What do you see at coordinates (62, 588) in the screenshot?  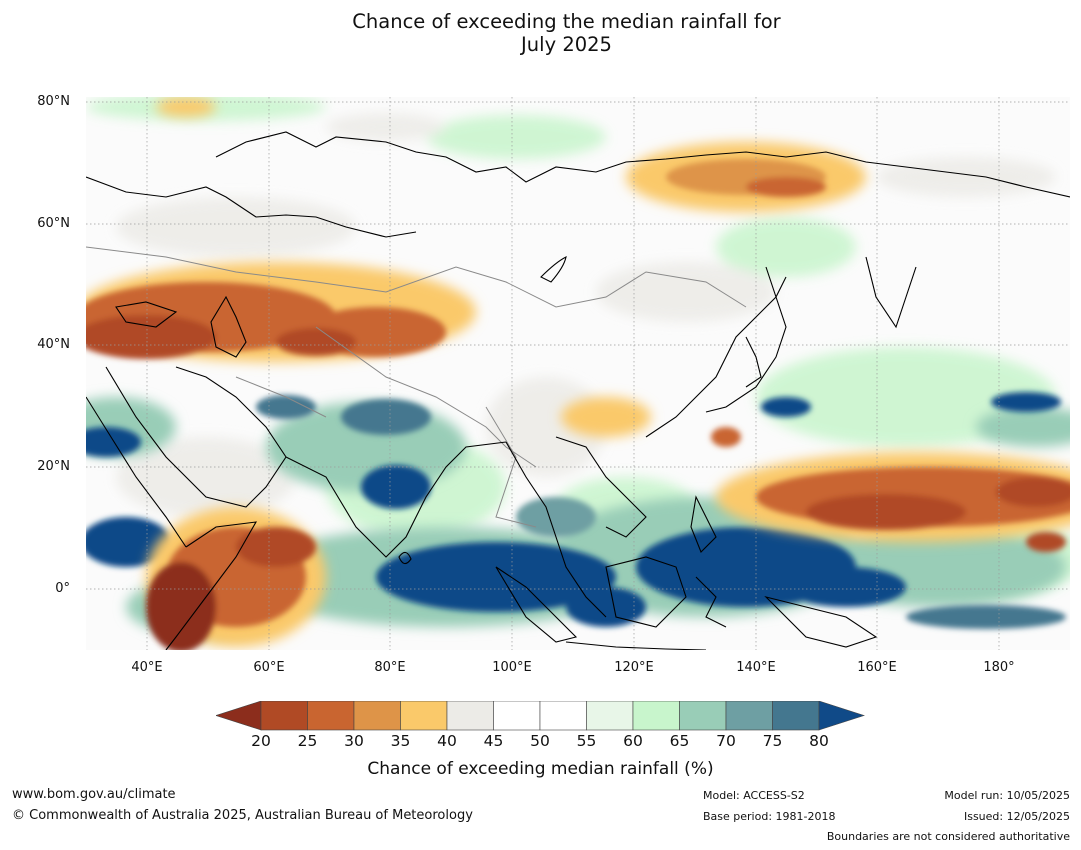 I see `lat-label-0: 0°` at bounding box center [62, 588].